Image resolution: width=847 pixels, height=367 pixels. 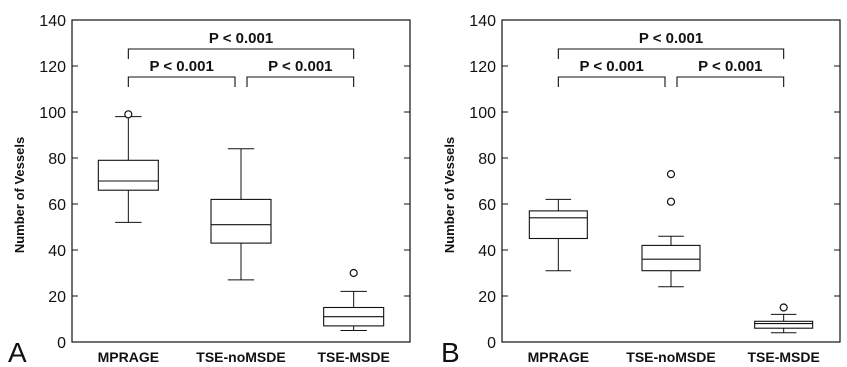 I want to click on panel-a-comparison-2: P < 0.001, so click(x=181, y=72).